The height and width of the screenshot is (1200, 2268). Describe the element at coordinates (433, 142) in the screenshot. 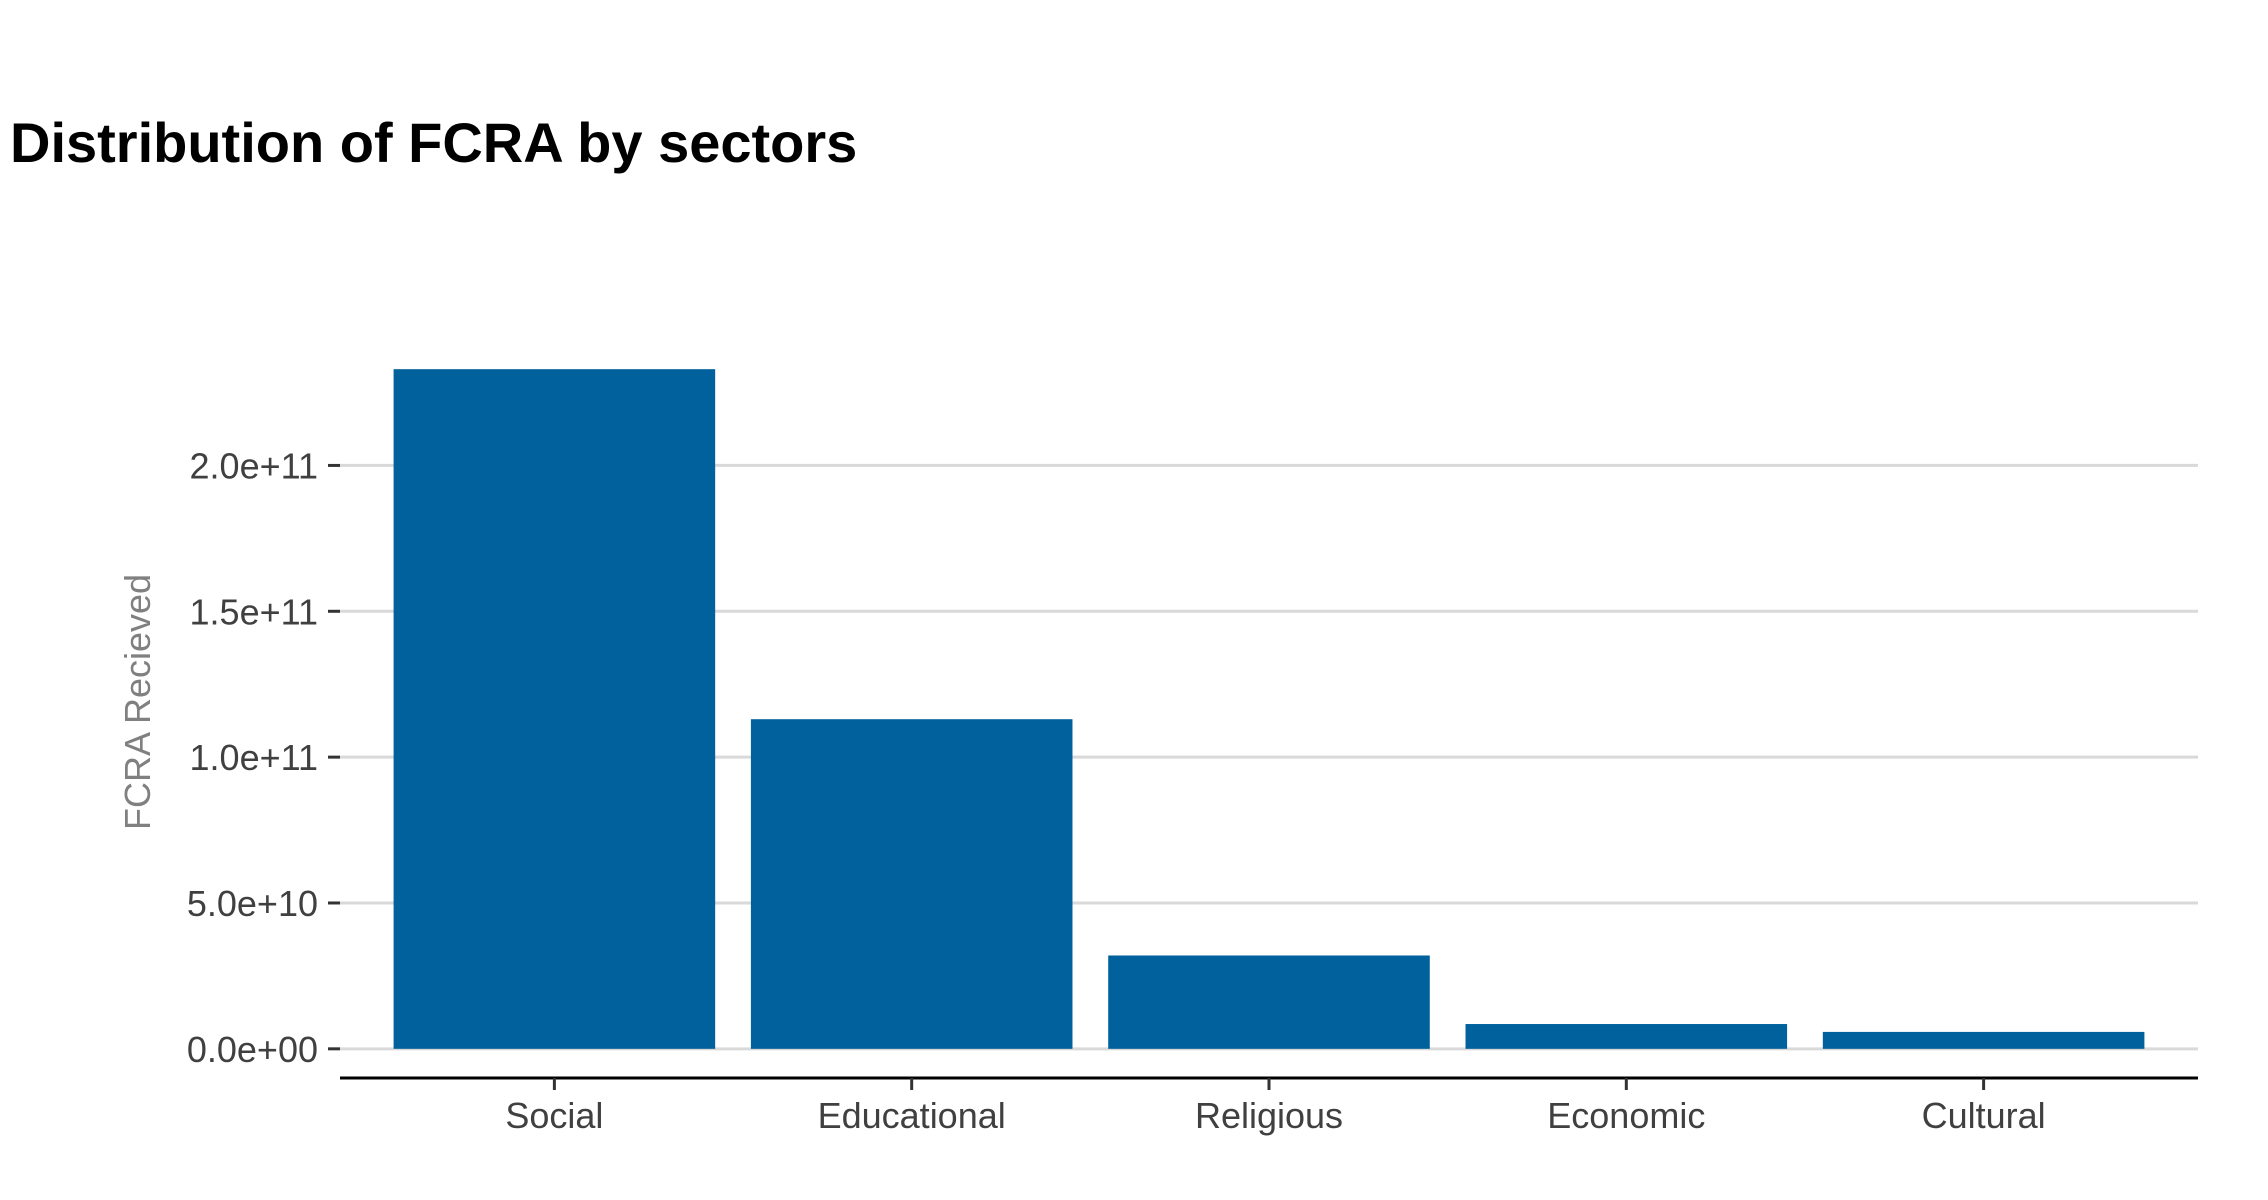

I see `chart-title: Distribution of FCRA by sectors` at that location.